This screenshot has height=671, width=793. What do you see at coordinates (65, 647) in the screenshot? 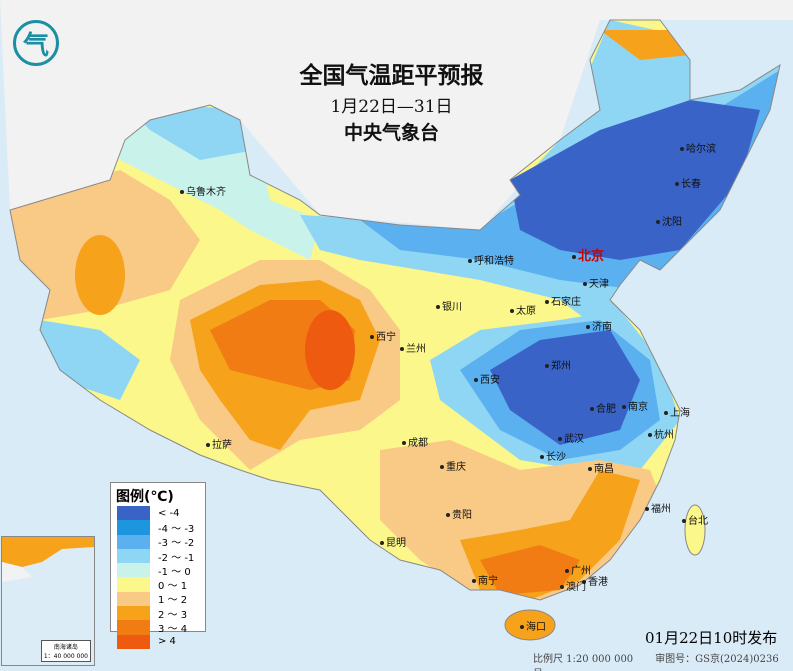
I see `inset-label: 南海诸岛` at bounding box center [65, 647].